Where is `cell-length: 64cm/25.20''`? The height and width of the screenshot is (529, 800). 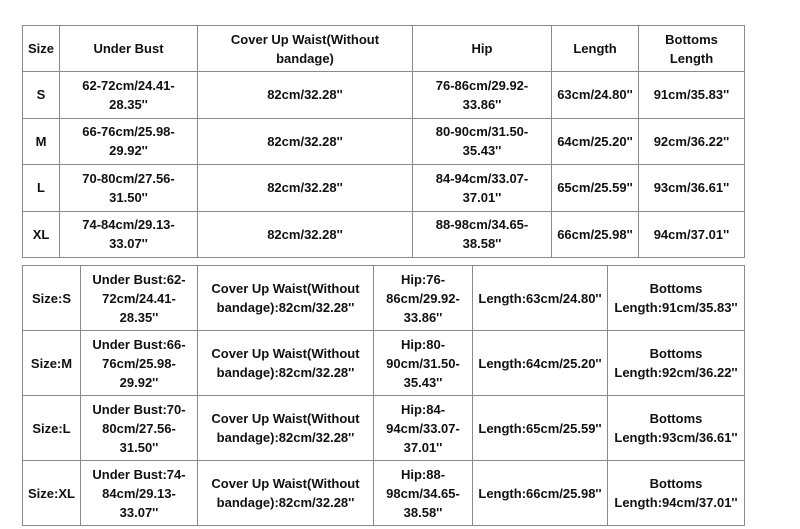
cell-length: 64cm/25.20'' is located at coordinates (595, 141).